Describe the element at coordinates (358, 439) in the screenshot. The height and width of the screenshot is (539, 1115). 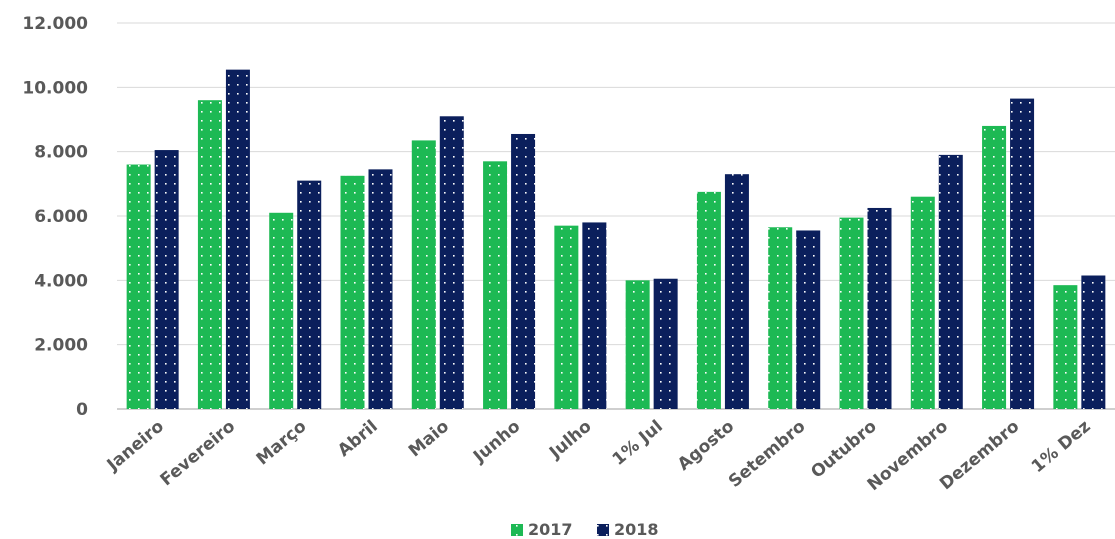
I see `x-tick-label: Abril` at that location.